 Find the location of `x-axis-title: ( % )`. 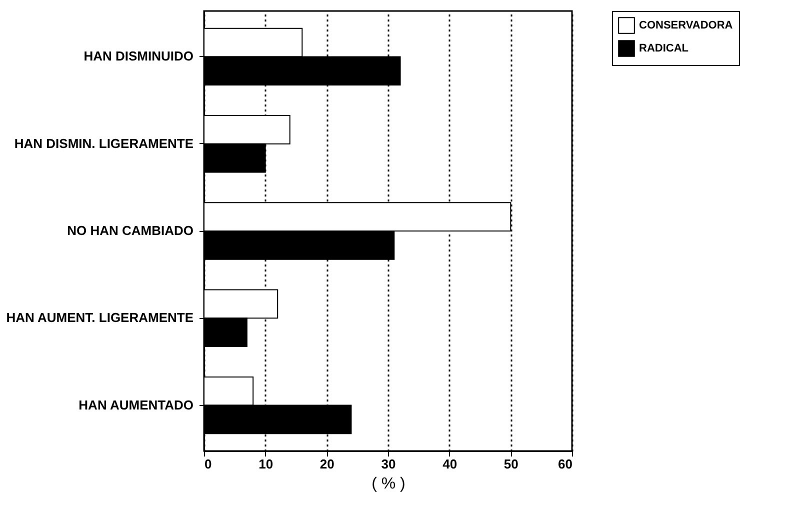

x-axis-title: ( % ) is located at coordinates (389, 484).